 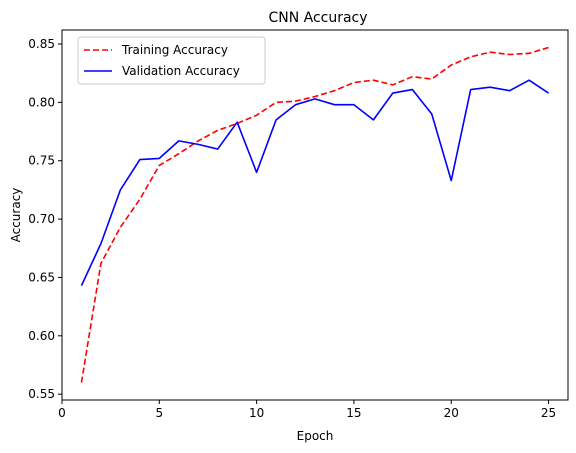 What do you see at coordinates (16, 215) in the screenshot?
I see `y-axis-label: Accuracy` at bounding box center [16, 215].